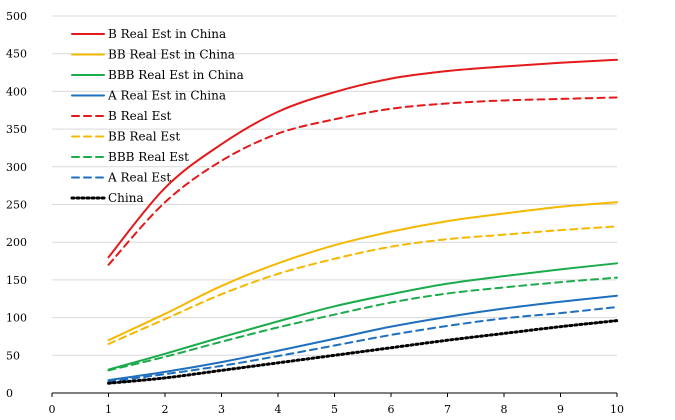 This screenshot has width=675, height=420. What do you see at coordinates (167, 34) in the screenshot?
I see `legend-label-b-real-est-in-china: B Real Est in China` at bounding box center [167, 34].